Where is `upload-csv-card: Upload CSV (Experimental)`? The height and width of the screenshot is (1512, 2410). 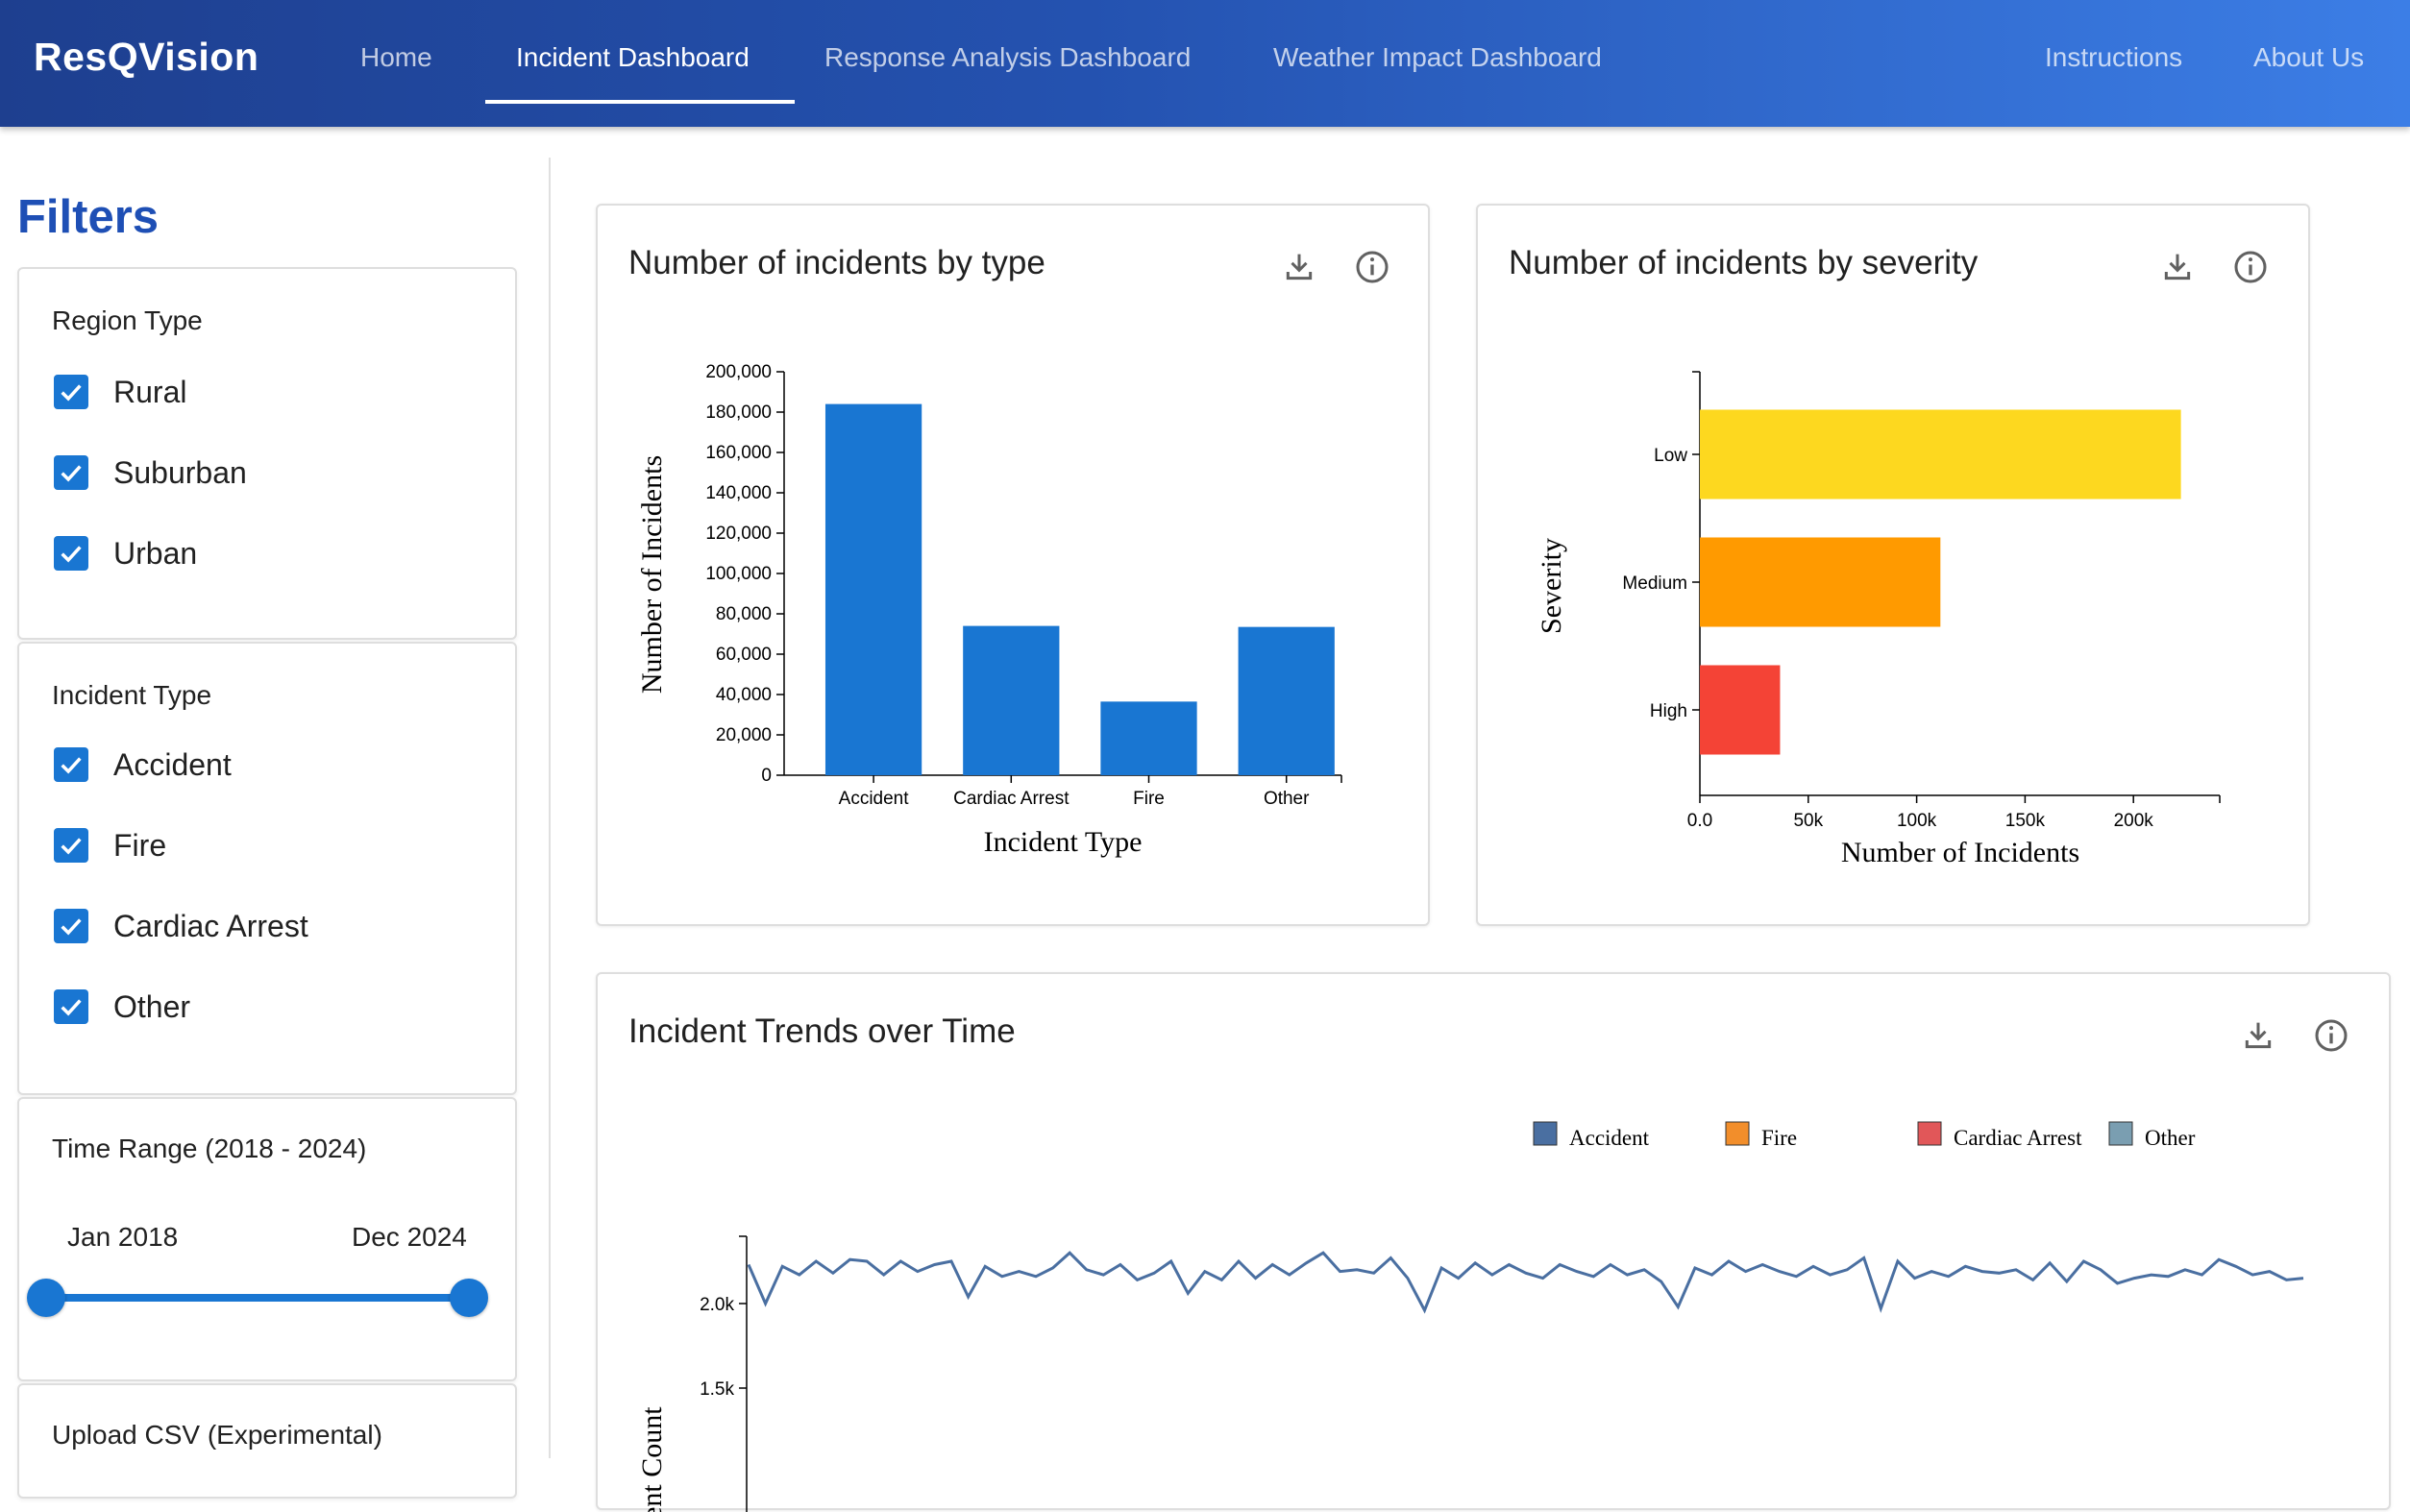
upload-csv-card: Upload CSV (Experimental) is located at coordinates (267, 1441).